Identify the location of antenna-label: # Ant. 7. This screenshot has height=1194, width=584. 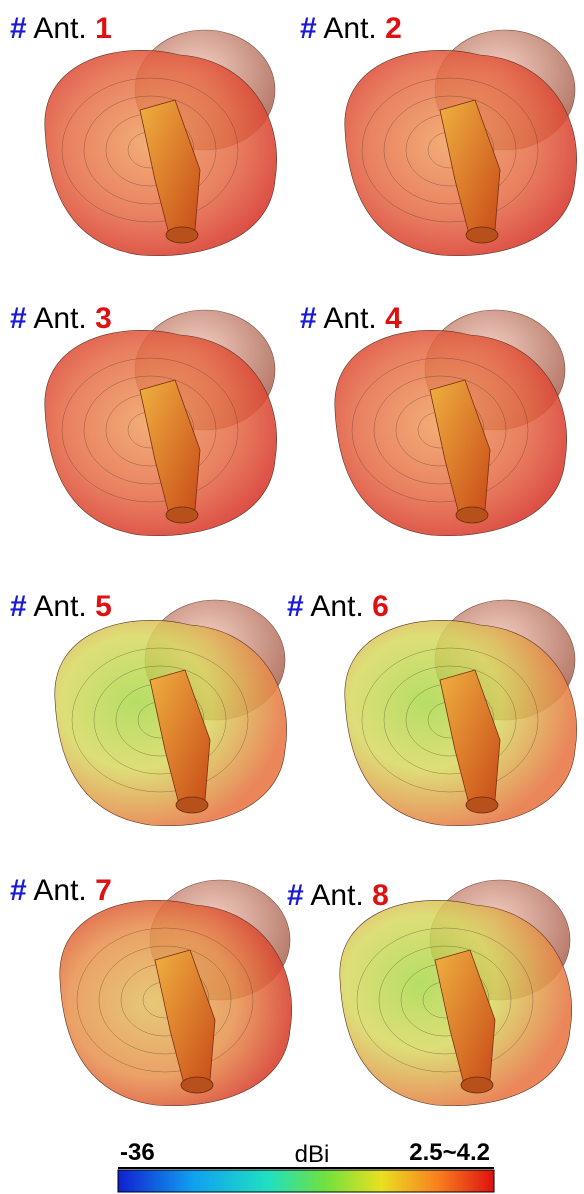
(61, 890).